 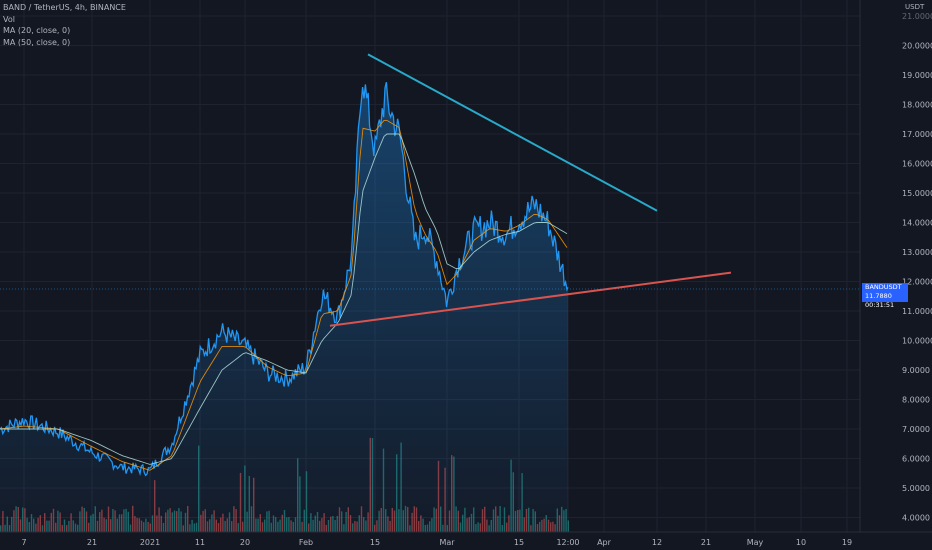 I want to click on price-tick-label: 10.0000, so click(x=917, y=341).